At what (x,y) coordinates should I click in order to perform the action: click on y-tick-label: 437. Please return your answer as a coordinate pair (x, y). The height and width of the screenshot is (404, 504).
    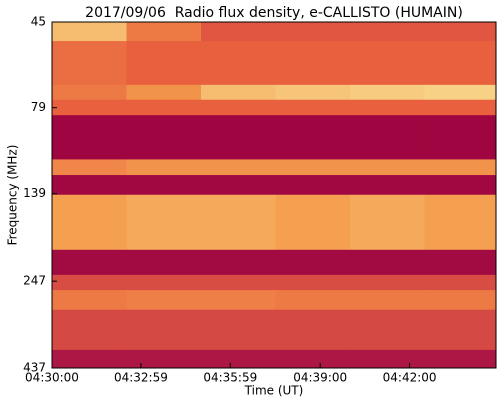
    Looking at the image, I should click on (34, 368).